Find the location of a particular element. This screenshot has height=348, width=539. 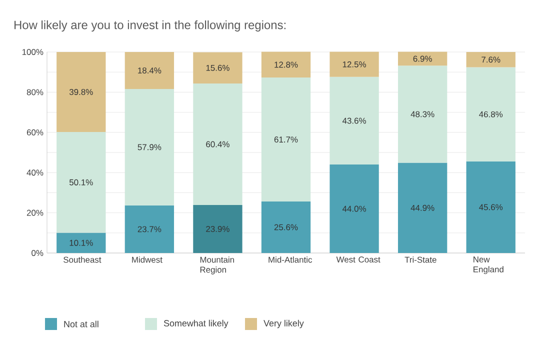

data-label: 23.7% is located at coordinates (150, 229).